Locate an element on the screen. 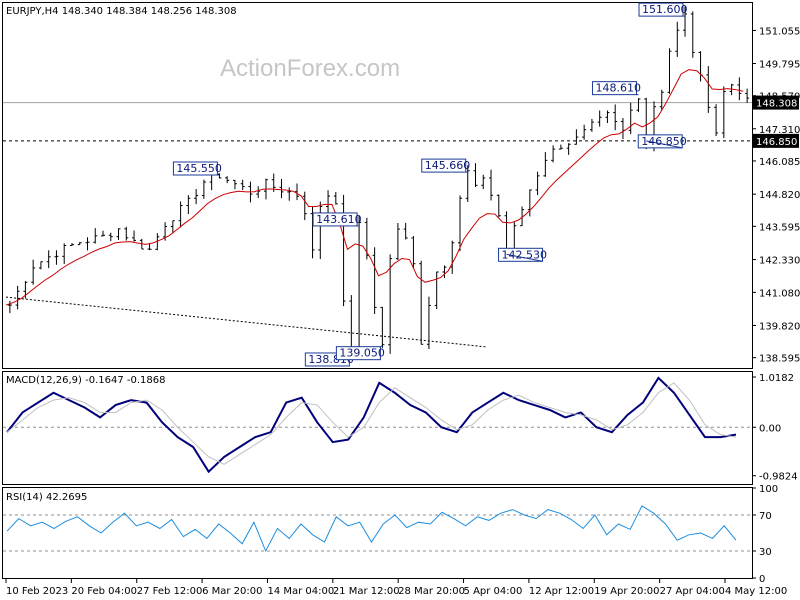 This screenshot has height=600, width=800. price-tick-label: 142.330 is located at coordinates (779, 261).